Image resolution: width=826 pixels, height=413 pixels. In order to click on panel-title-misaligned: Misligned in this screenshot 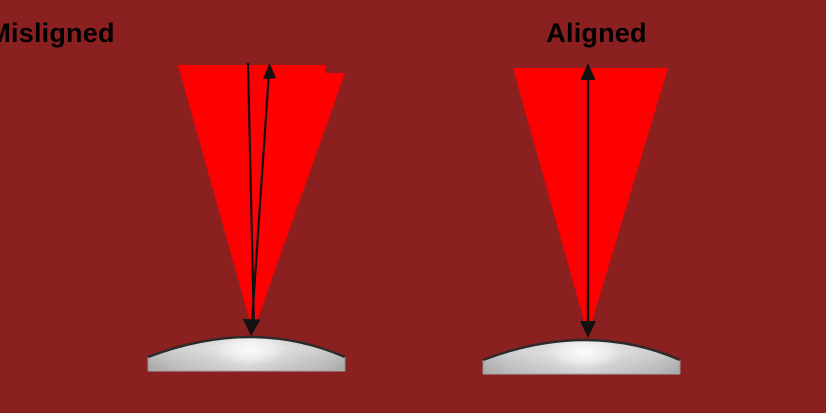, I will do `click(57, 33)`.